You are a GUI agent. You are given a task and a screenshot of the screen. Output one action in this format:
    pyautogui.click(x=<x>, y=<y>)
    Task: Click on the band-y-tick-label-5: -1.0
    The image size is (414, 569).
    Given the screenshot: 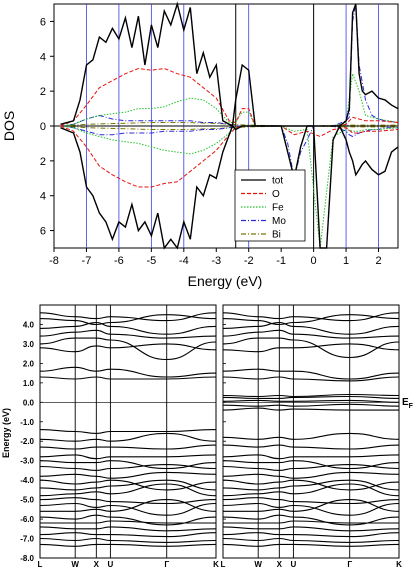 What is the action you would take?
    pyautogui.click(x=27, y=422)
    